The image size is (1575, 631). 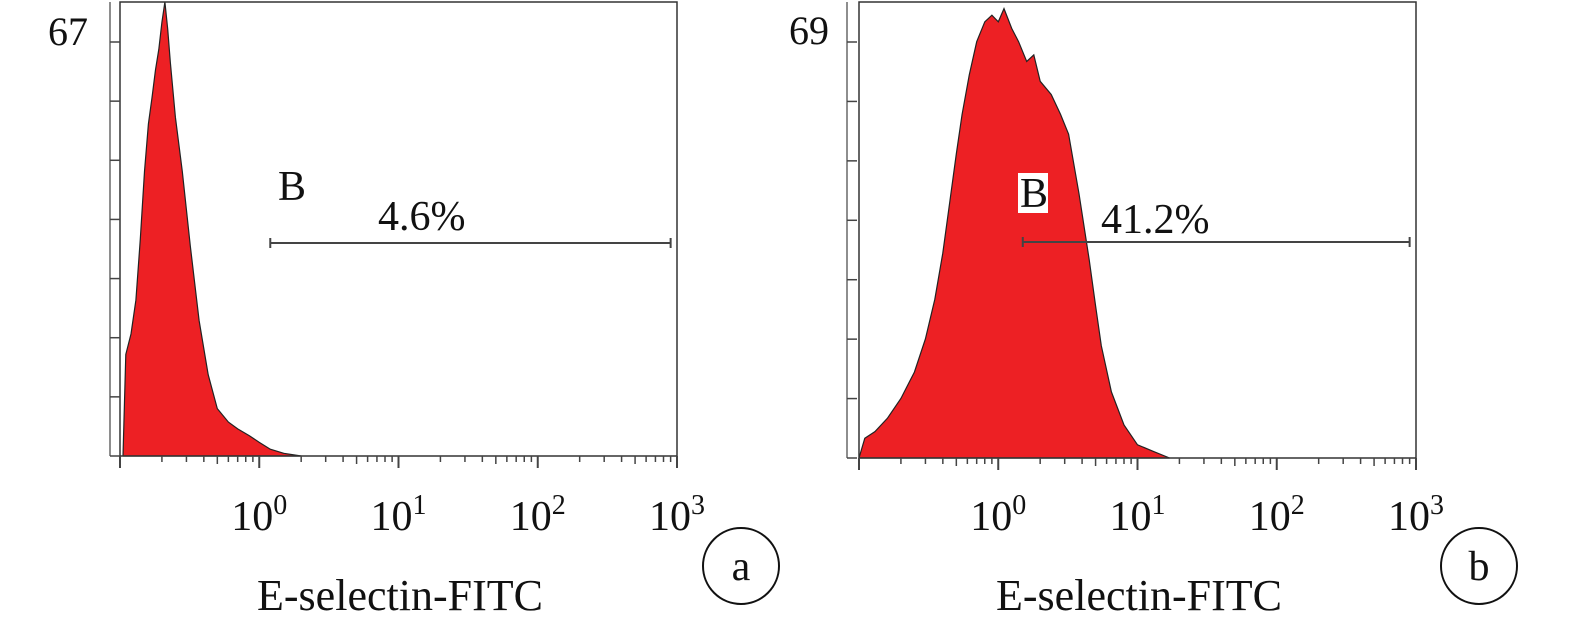 I want to click on gate-label-background, so click(x=1033, y=193).